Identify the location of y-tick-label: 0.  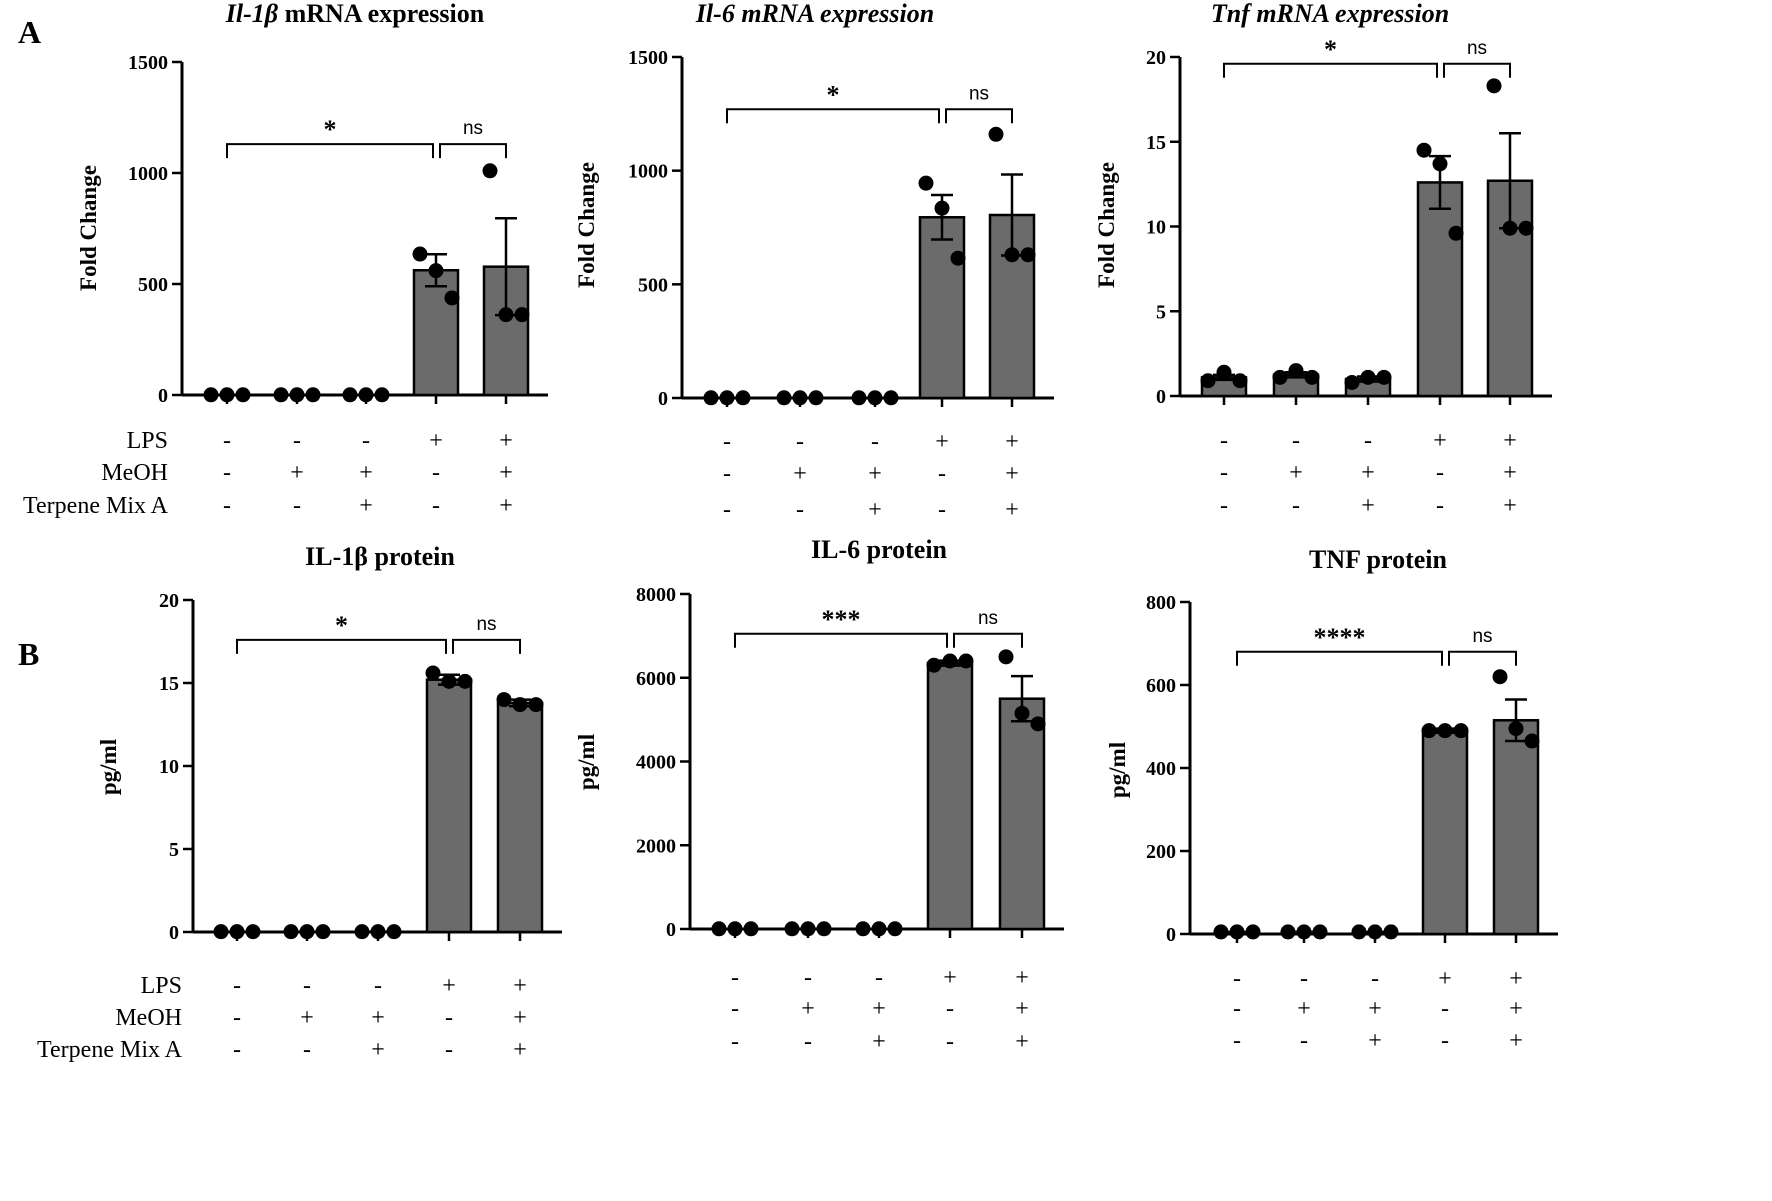
(663, 399).